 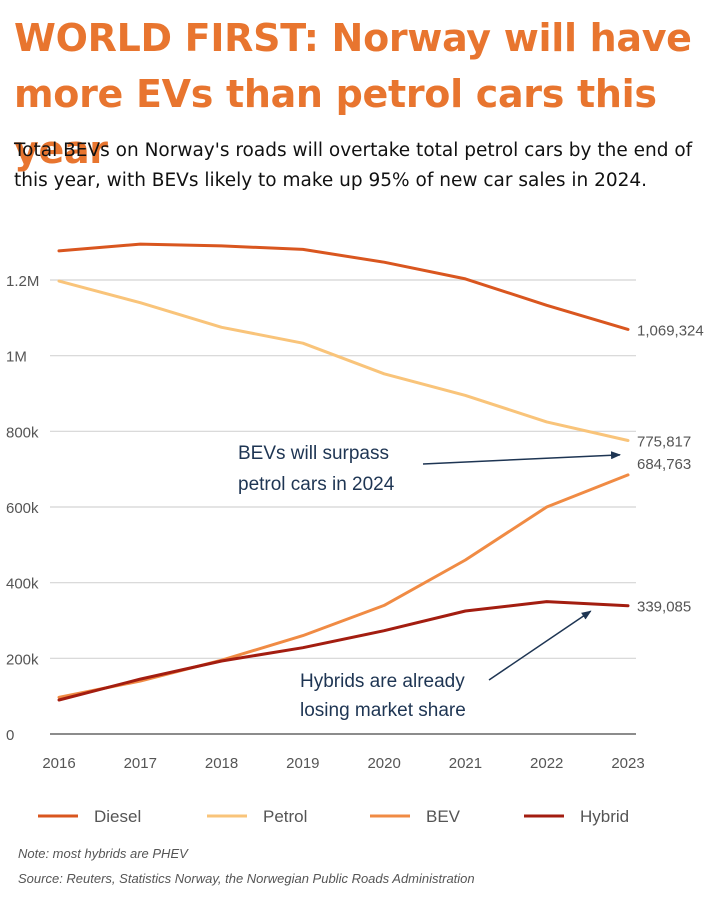 What do you see at coordinates (343, 651) in the screenshot?
I see `series-line-hybrid` at bounding box center [343, 651].